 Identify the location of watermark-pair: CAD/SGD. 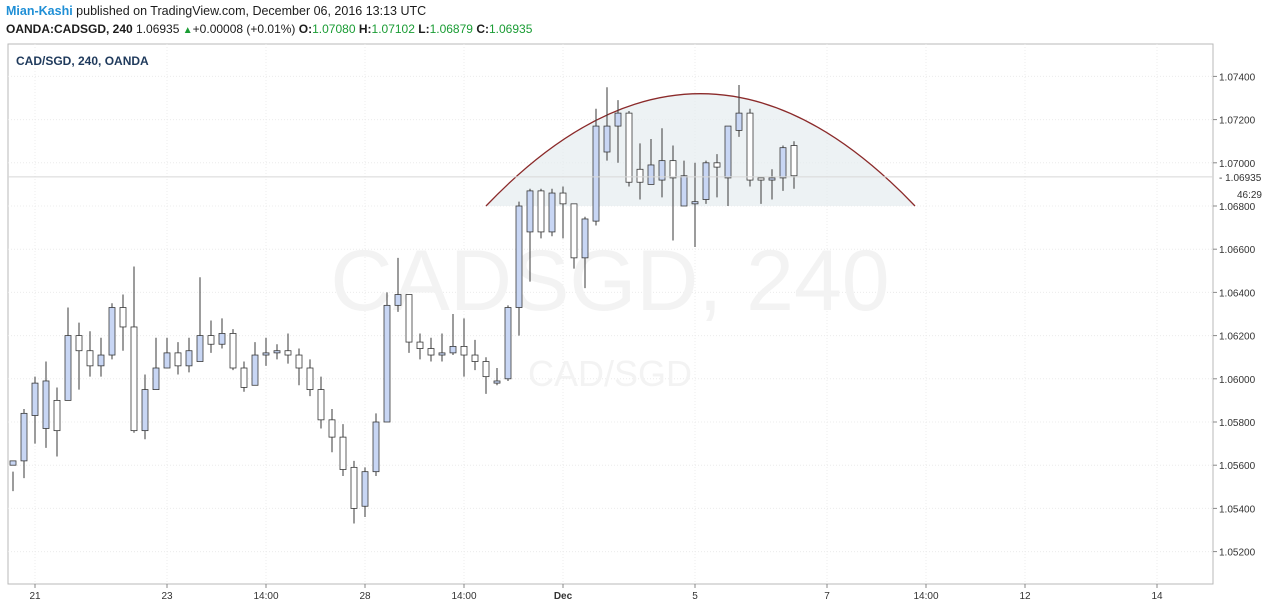
(610, 373).